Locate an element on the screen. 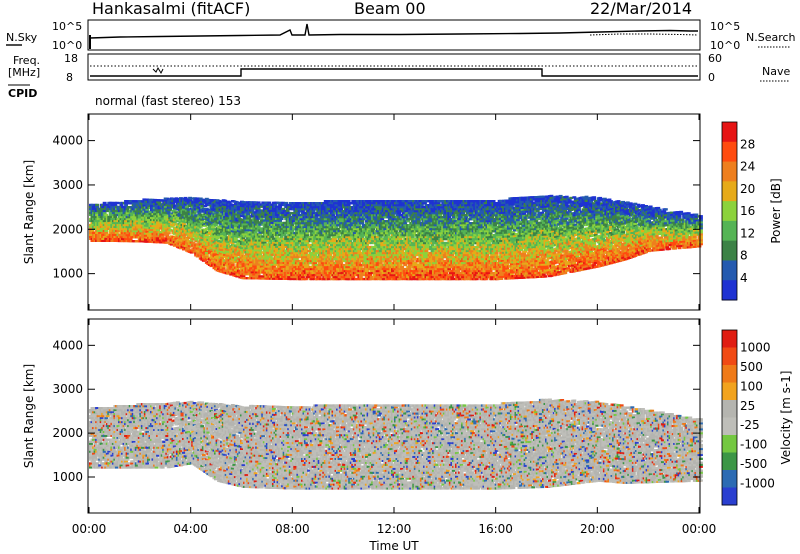 The width and height of the screenshot is (800, 554). velocity-ytick-label: 1000 is located at coordinates (67, 477).